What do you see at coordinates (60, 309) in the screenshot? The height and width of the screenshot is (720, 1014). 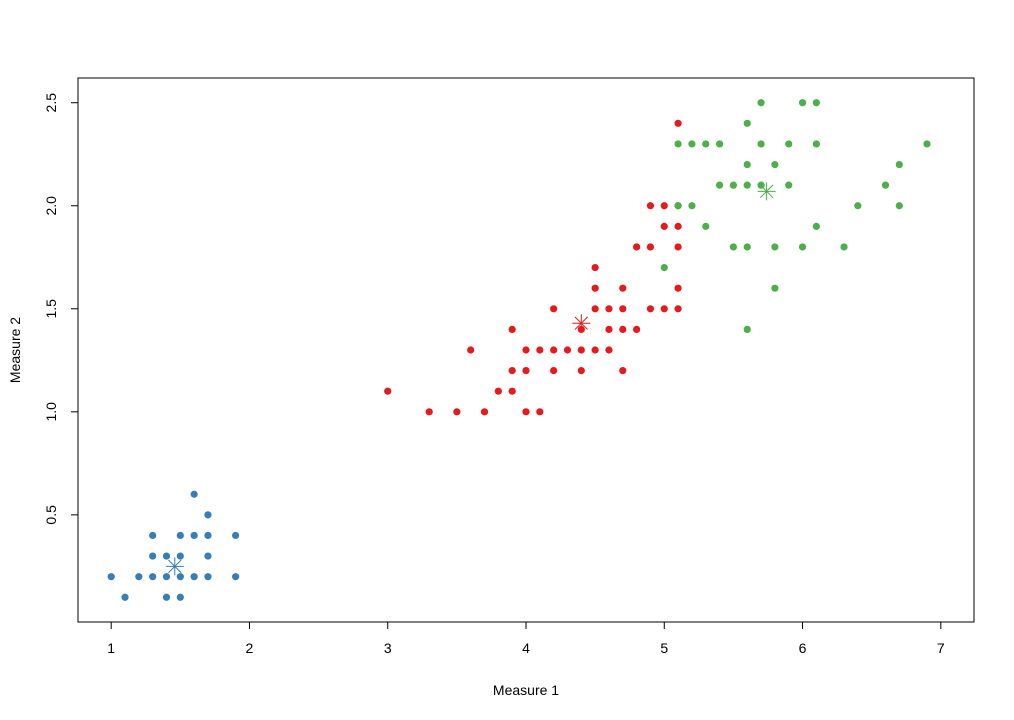 I see `y-axis: 0.5 1.0 1.5 2.0 2.5` at bounding box center [60, 309].